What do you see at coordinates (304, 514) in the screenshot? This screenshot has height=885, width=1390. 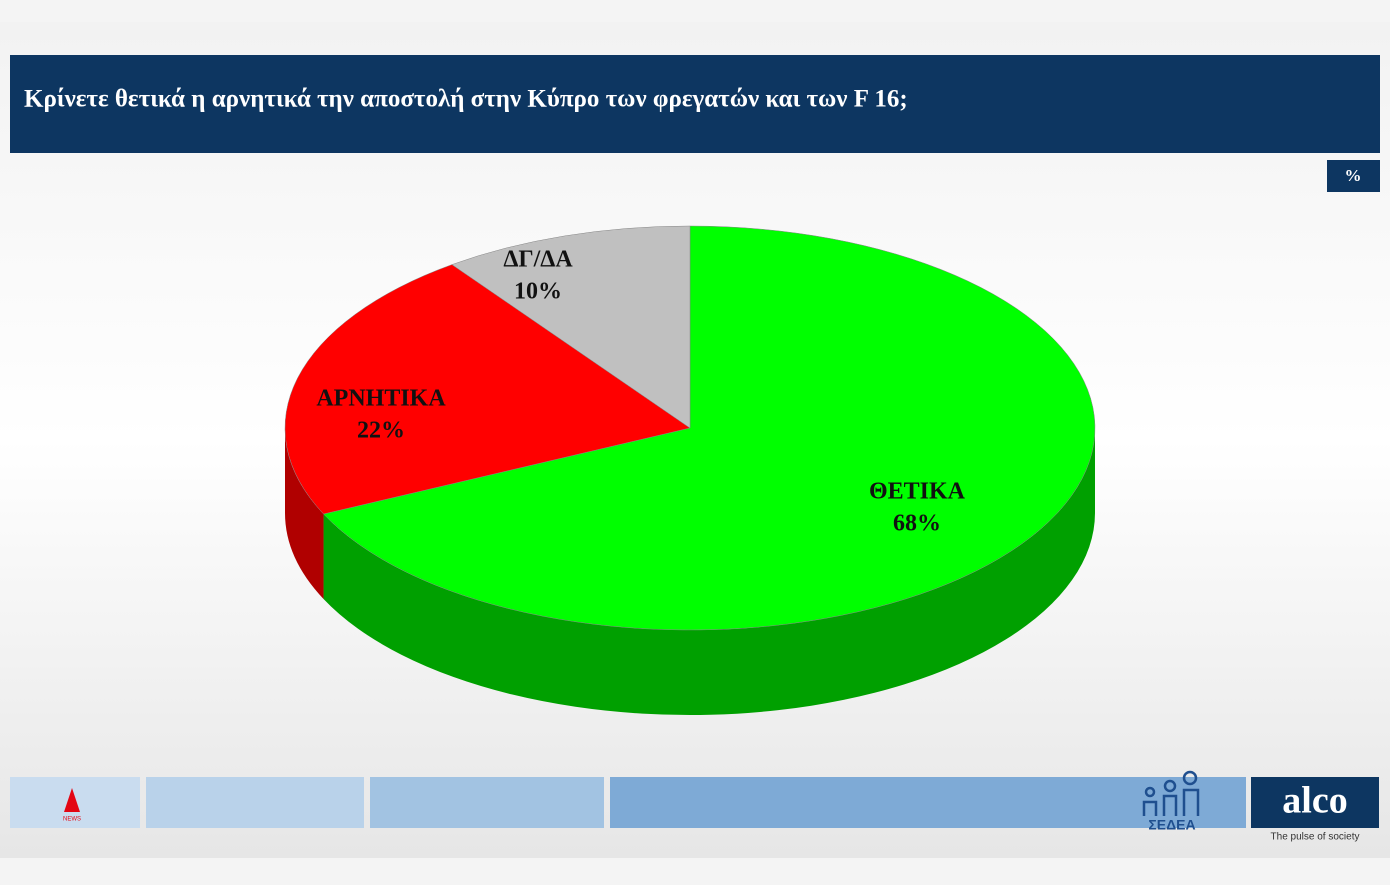 I see `pie-side` at bounding box center [304, 514].